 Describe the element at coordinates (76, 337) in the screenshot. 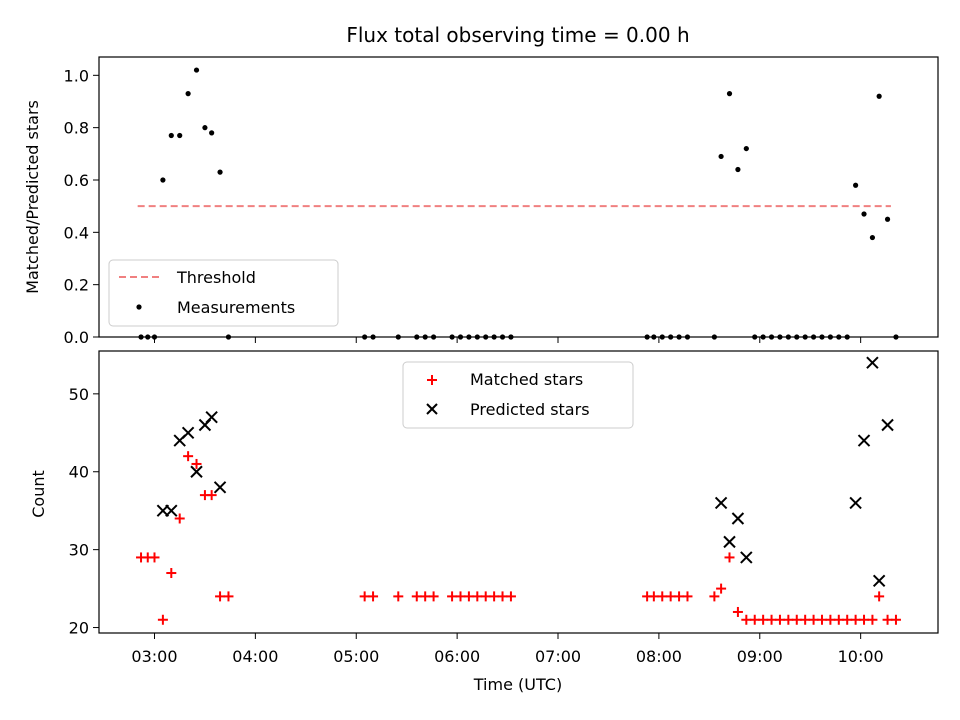

I see `top-y-tick-label: 0.0` at that location.